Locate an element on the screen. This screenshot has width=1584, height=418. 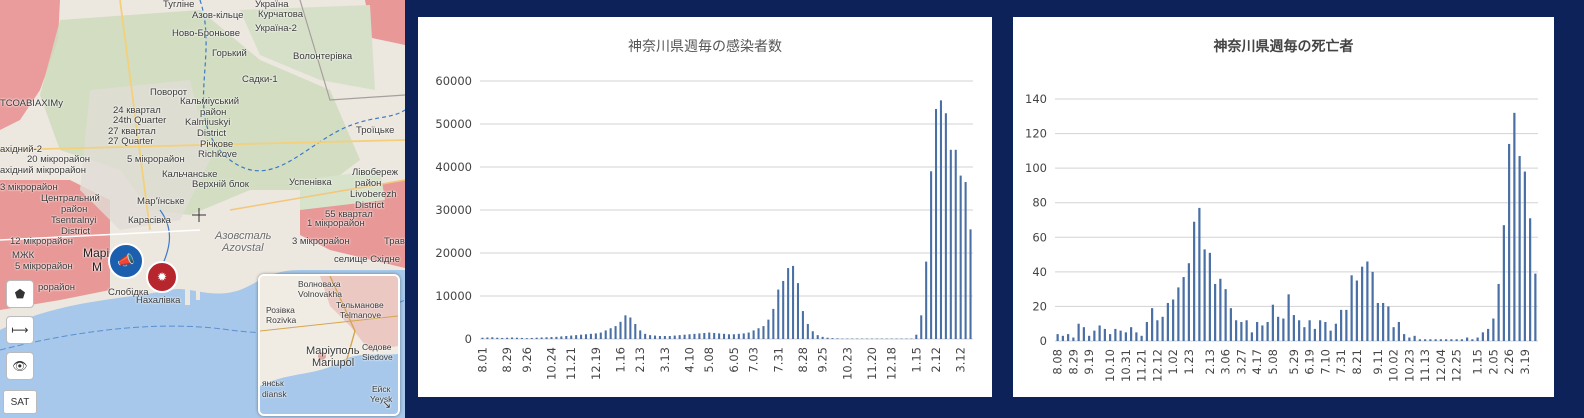
x-tick-label: 12.04 is located at coordinates (1441, 365).